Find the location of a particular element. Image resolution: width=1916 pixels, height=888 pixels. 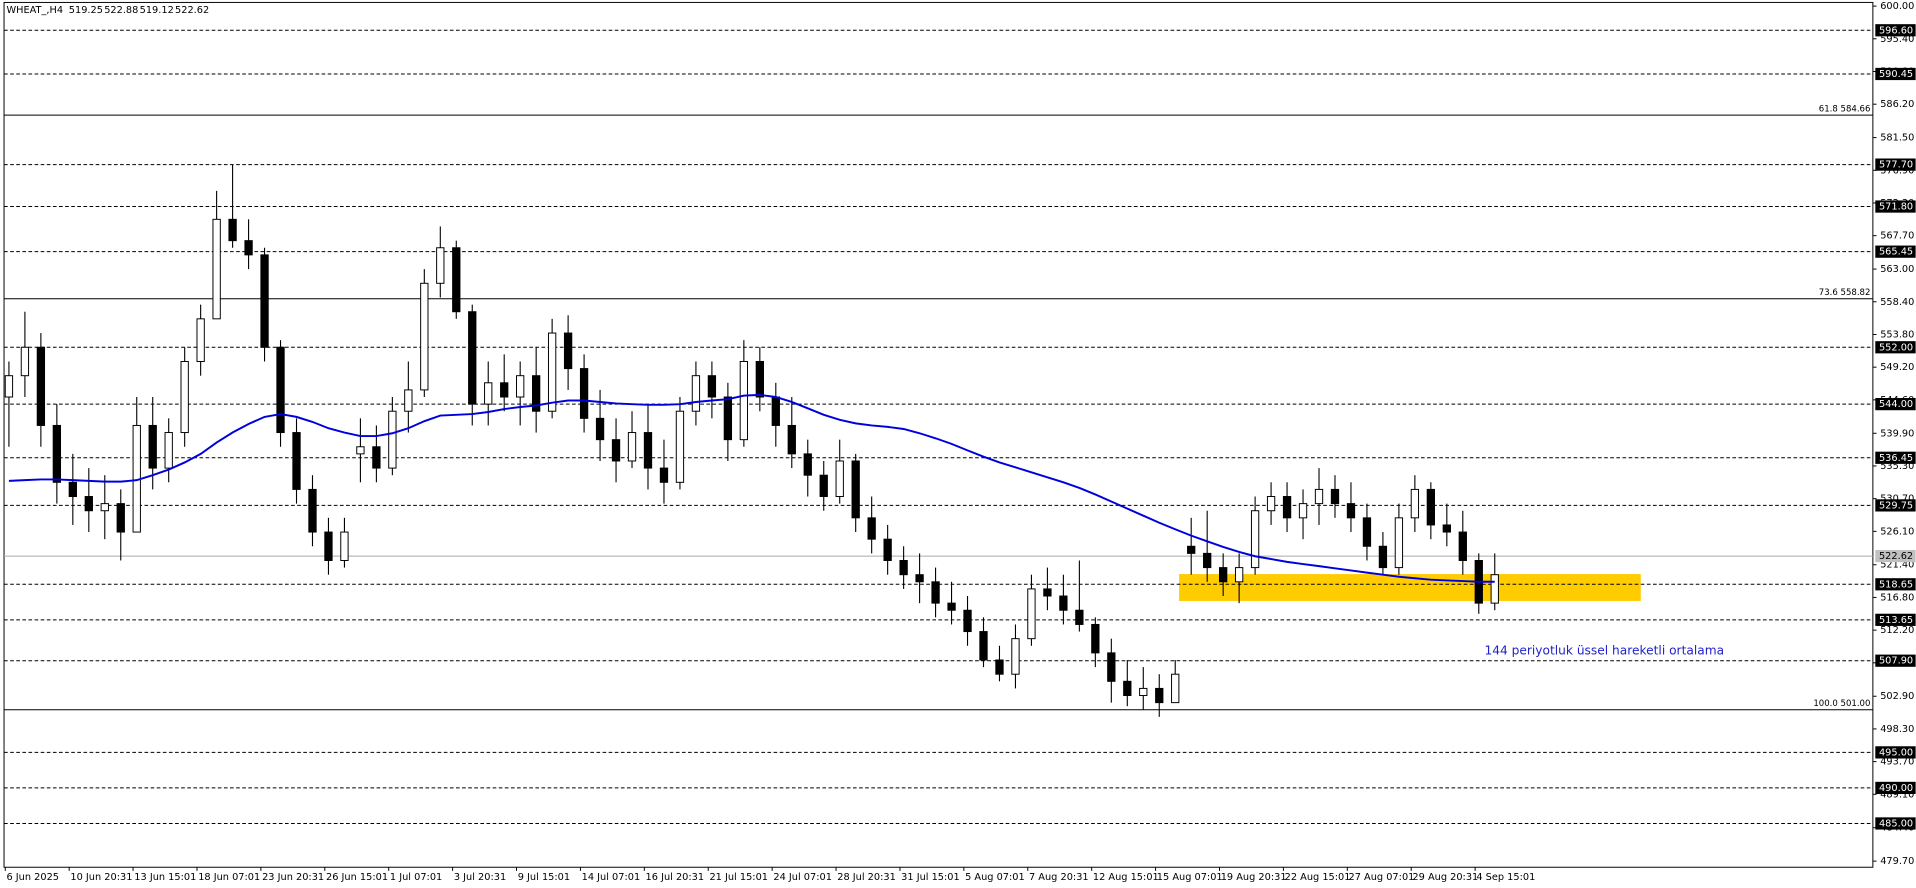

y-tick-label: 558.40 is located at coordinates (1897, 302).